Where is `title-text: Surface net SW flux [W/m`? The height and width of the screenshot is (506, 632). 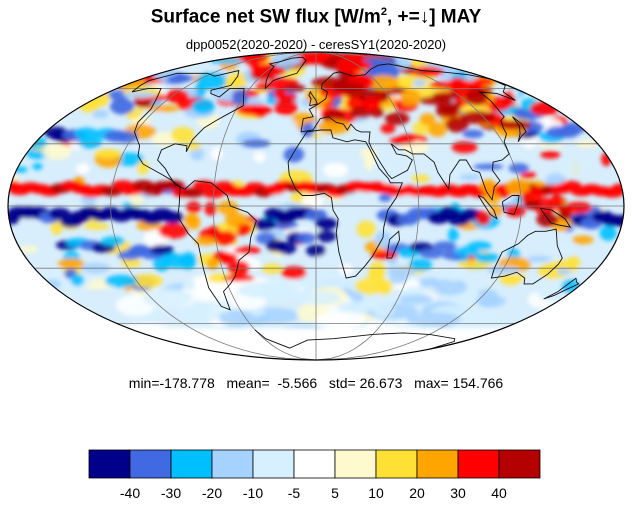
title-text: Surface net SW flux [W/m is located at coordinates (265, 17).